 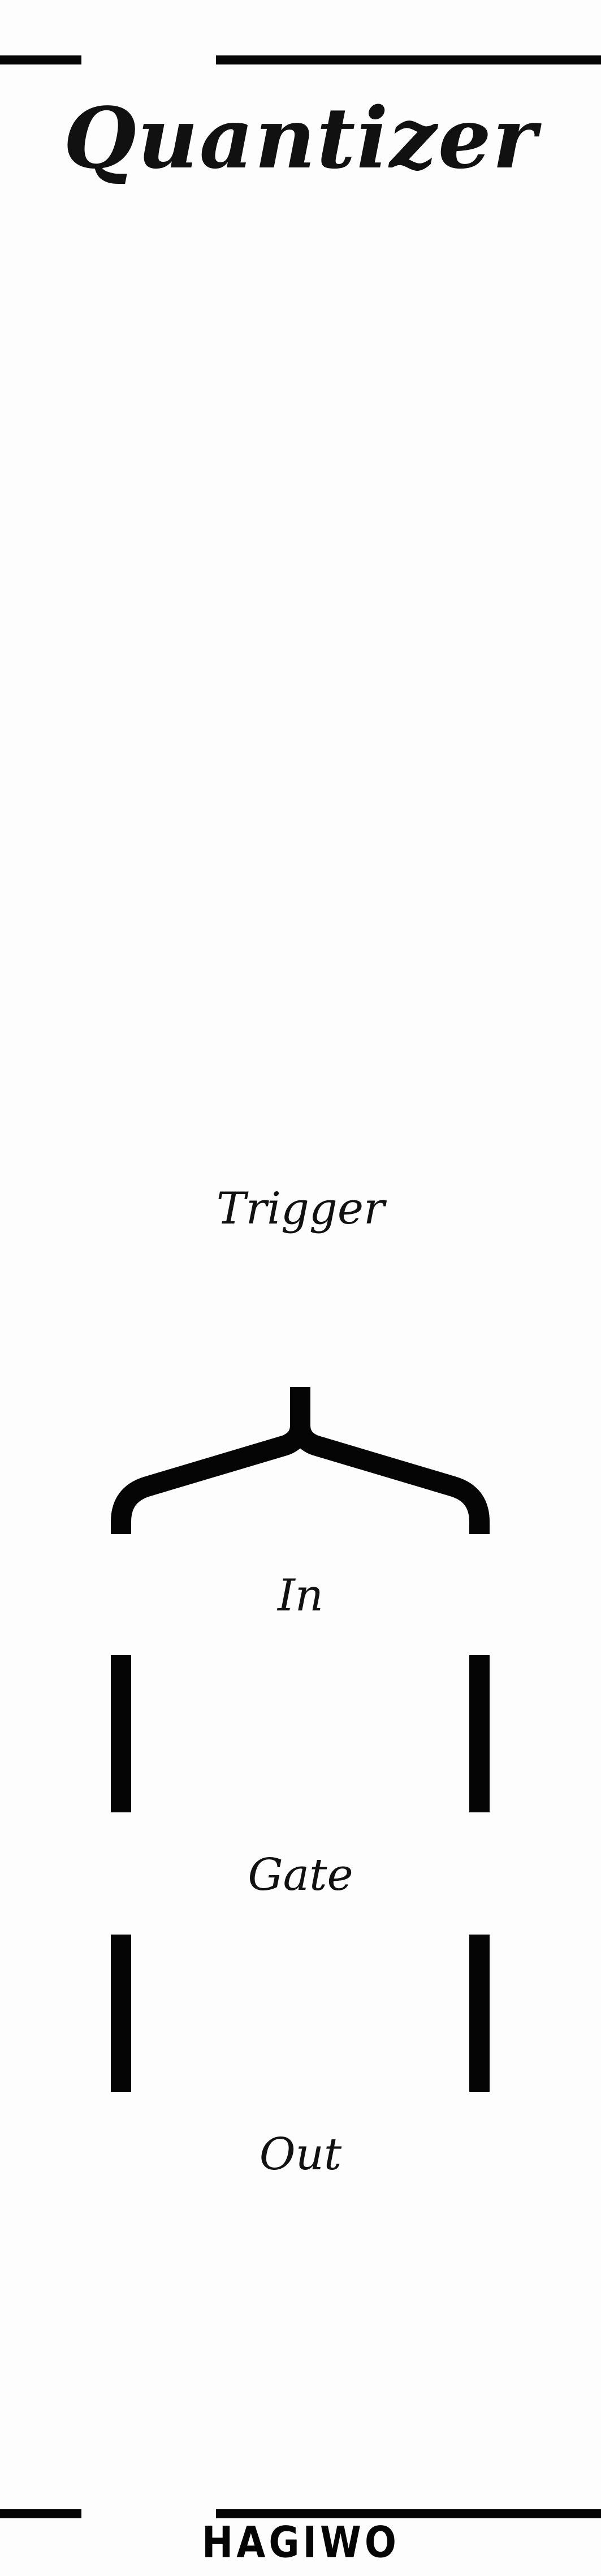 What do you see at coordinates (300, 1875) in the screenshot?
I see `jack-label-gate: Gate` at bounding box center [300, 1875].